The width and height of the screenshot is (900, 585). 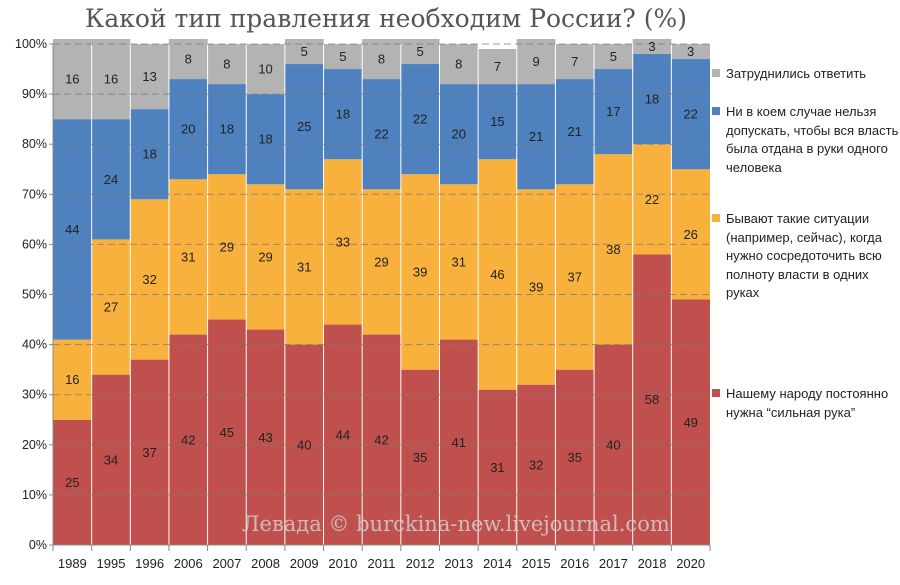 I want to click on data-label: 9, so click(x=535, y=61).